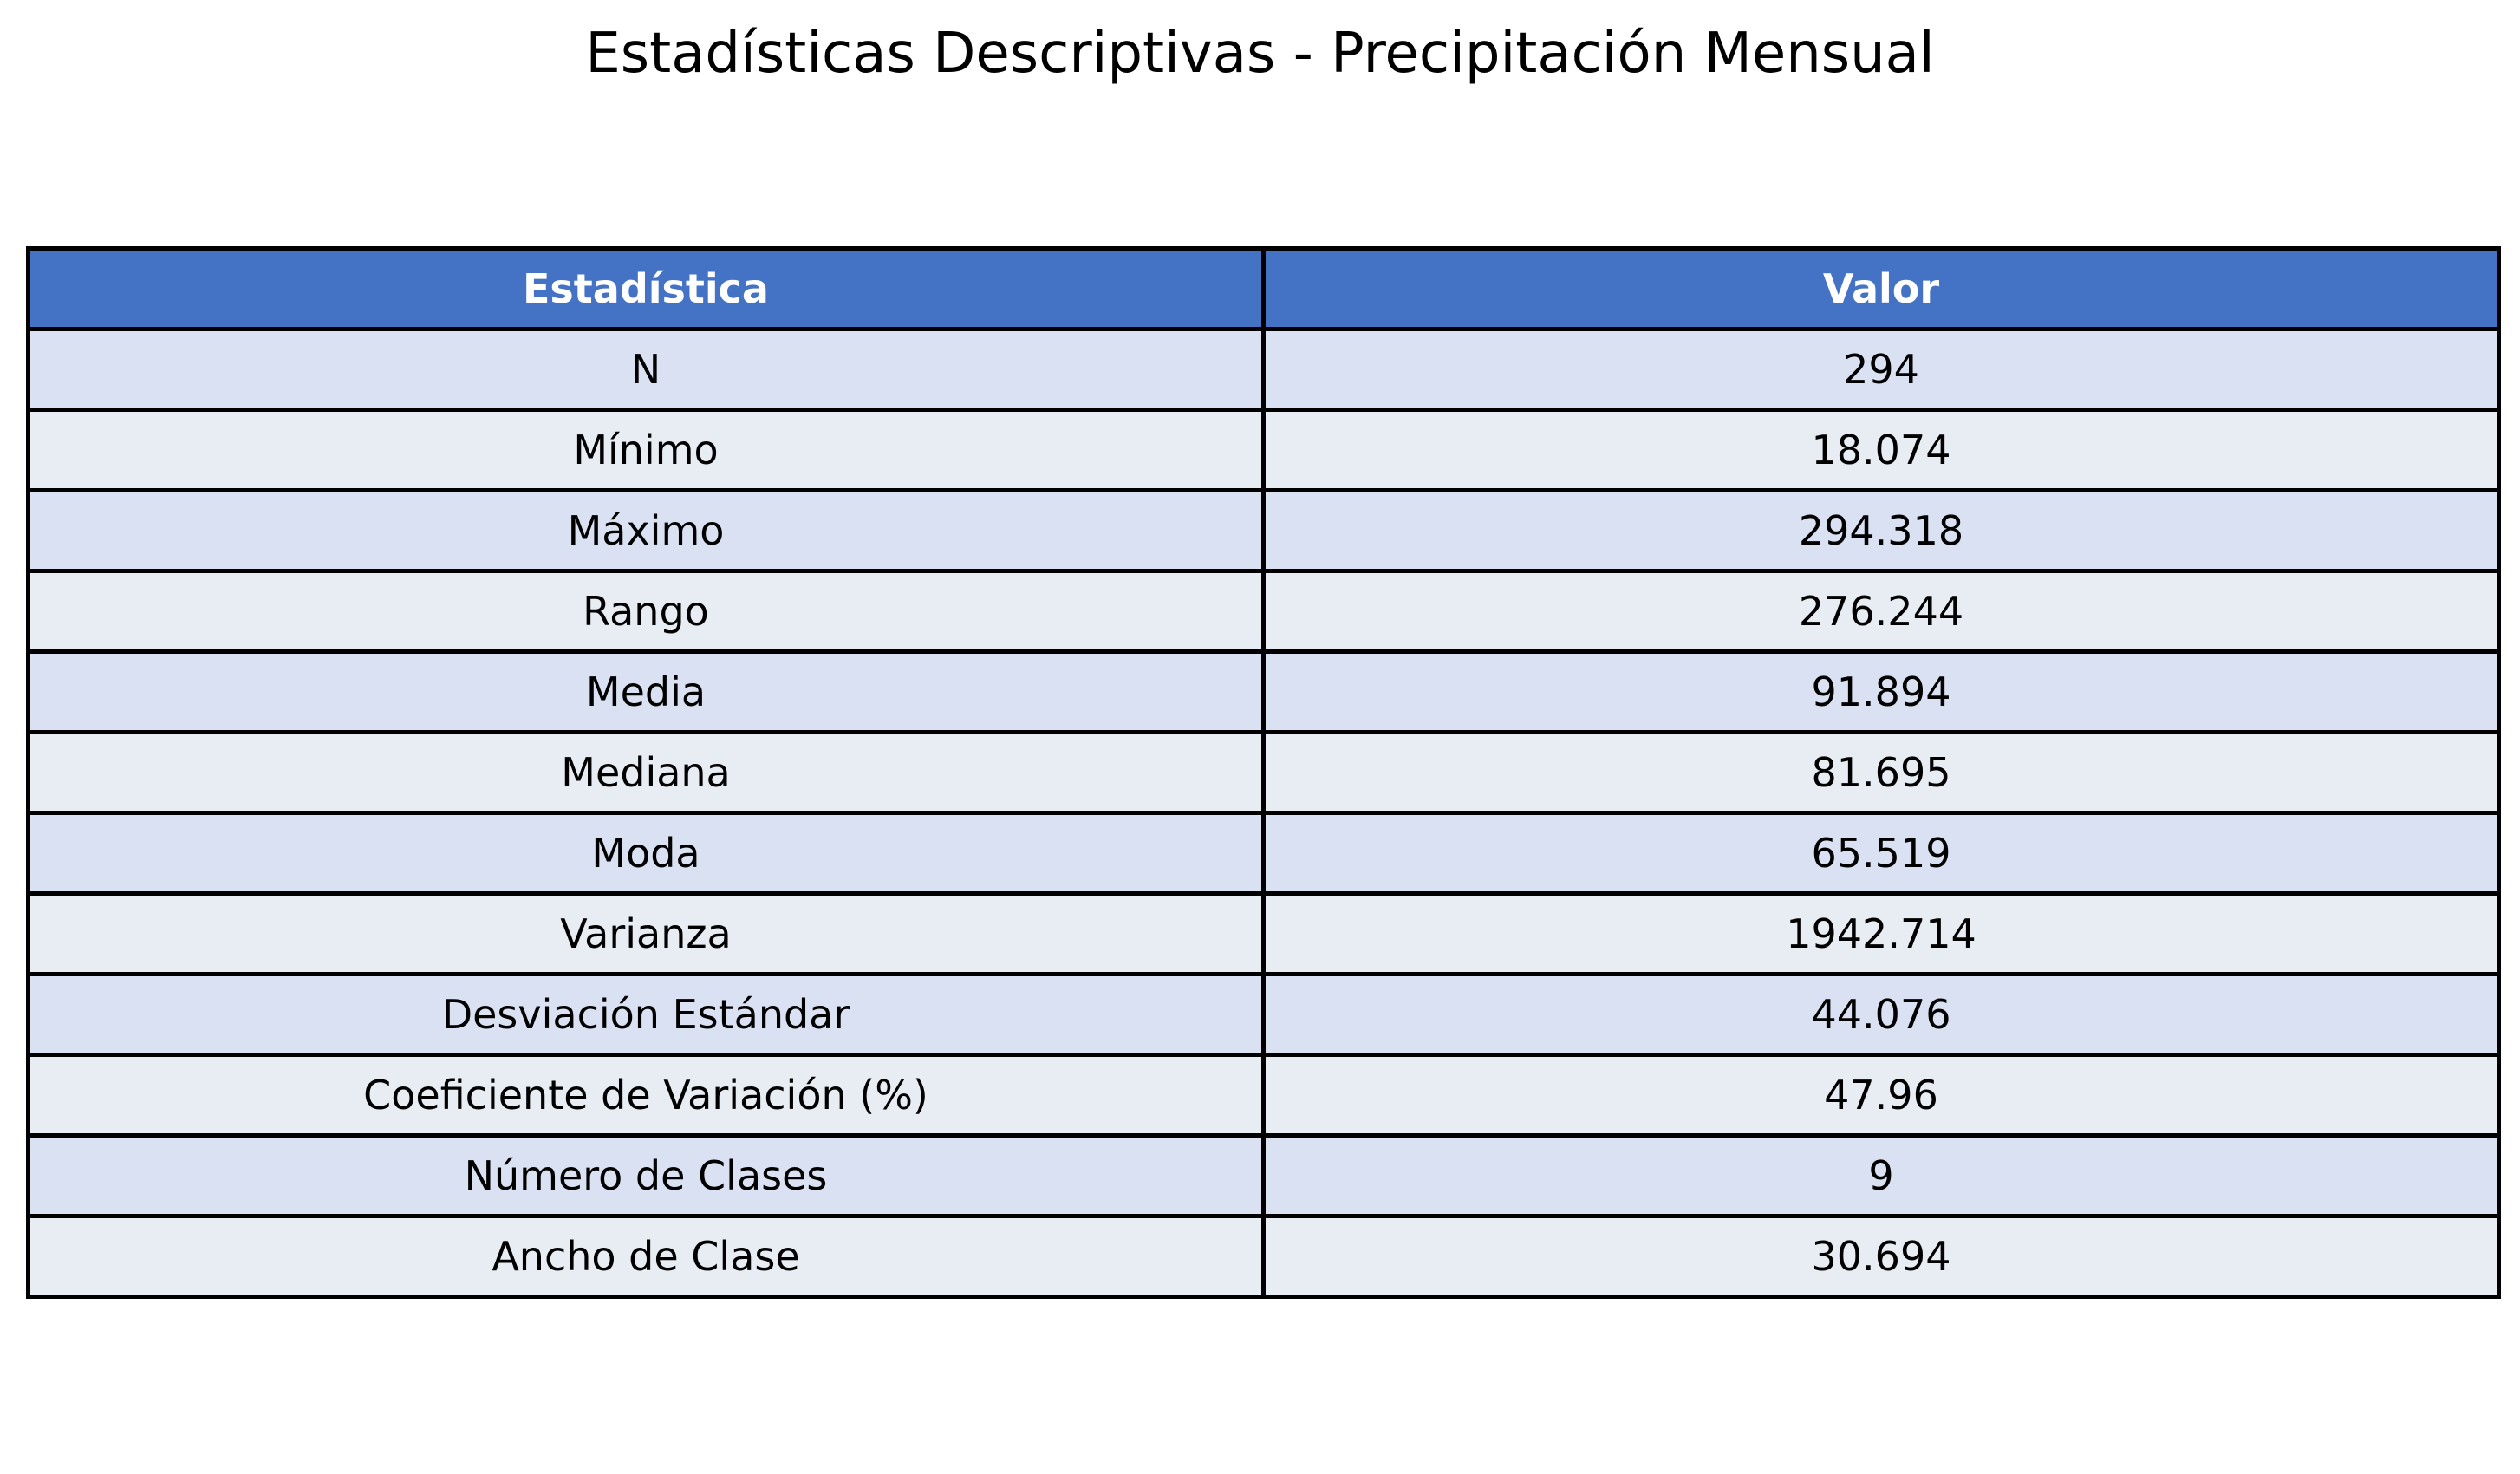 This screenshot has width=2520, height=1474. Describe the element at coordinates (646, 288) in the screenshot. I see `column-header-statistic: Estadística` at that location.